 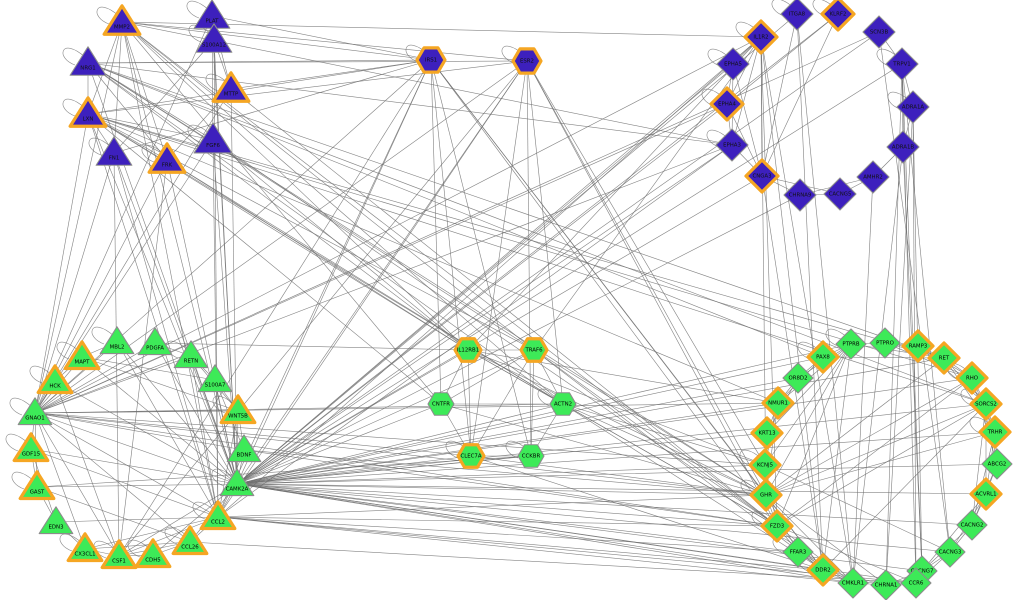 I want to click on graph-node-ptpro: PTPRO, so click(x=885, y=343).